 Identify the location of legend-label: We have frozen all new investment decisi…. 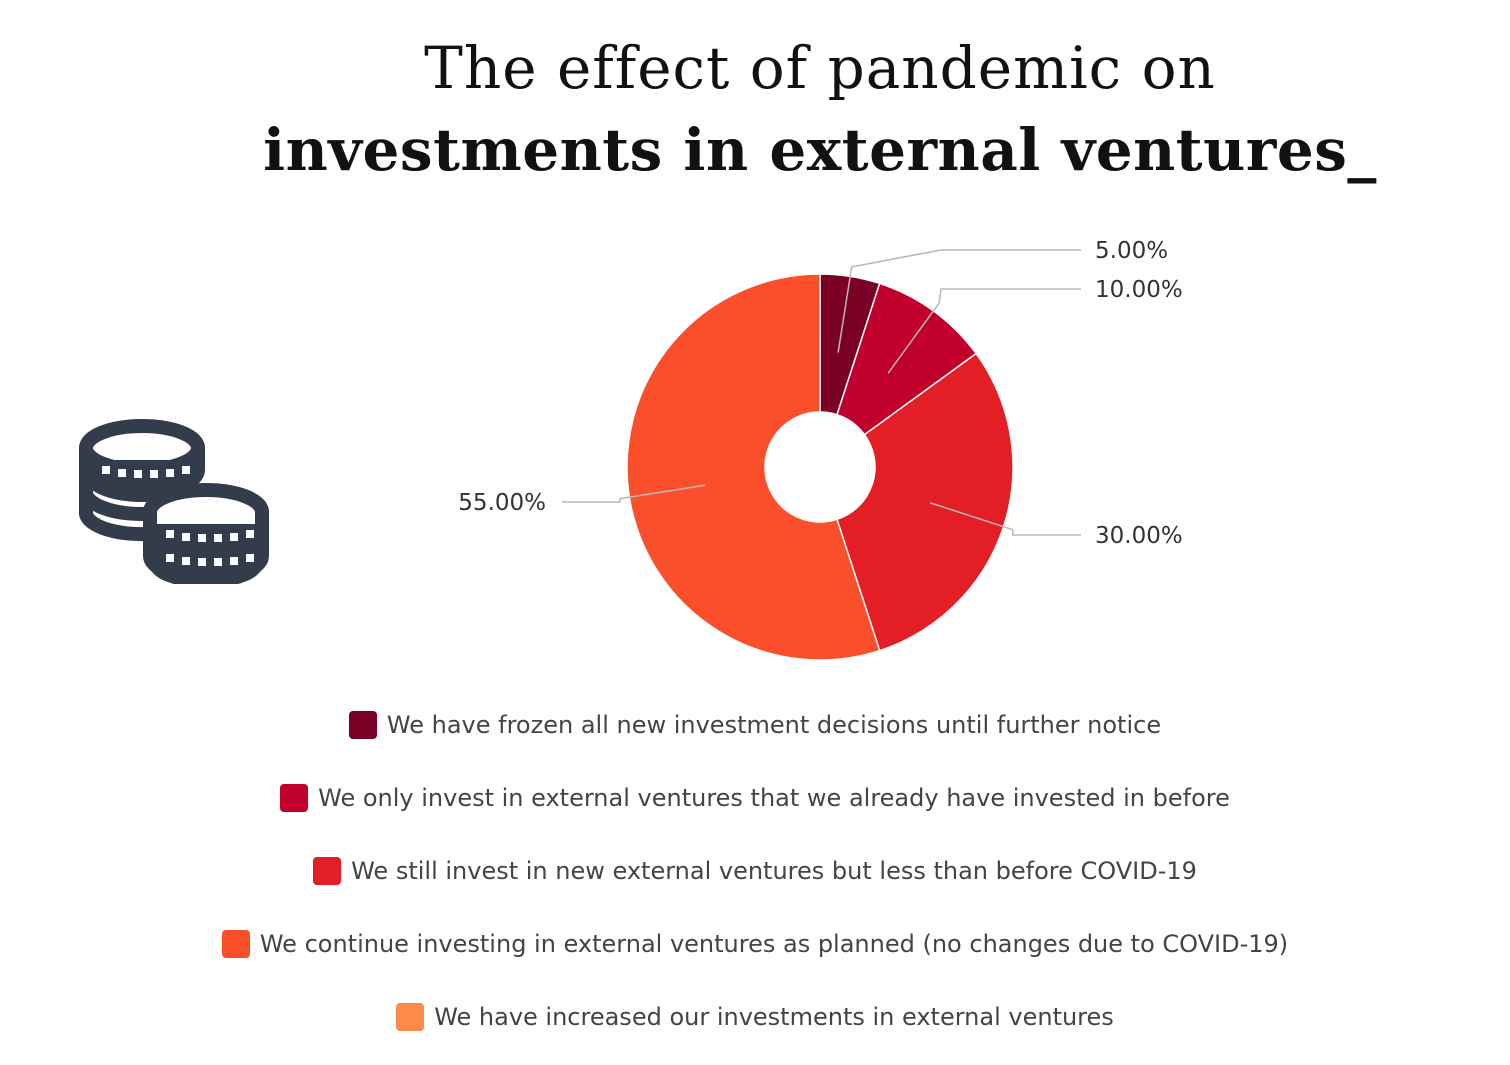
(774, 725).